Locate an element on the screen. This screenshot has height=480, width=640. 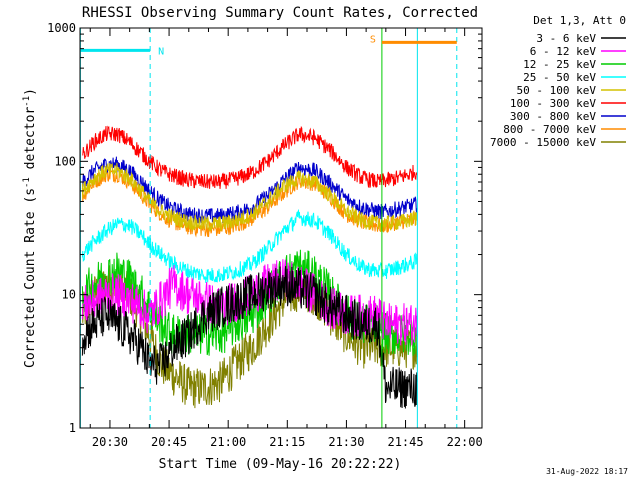
marker-label-0: N is located at coordinates (161, 51).